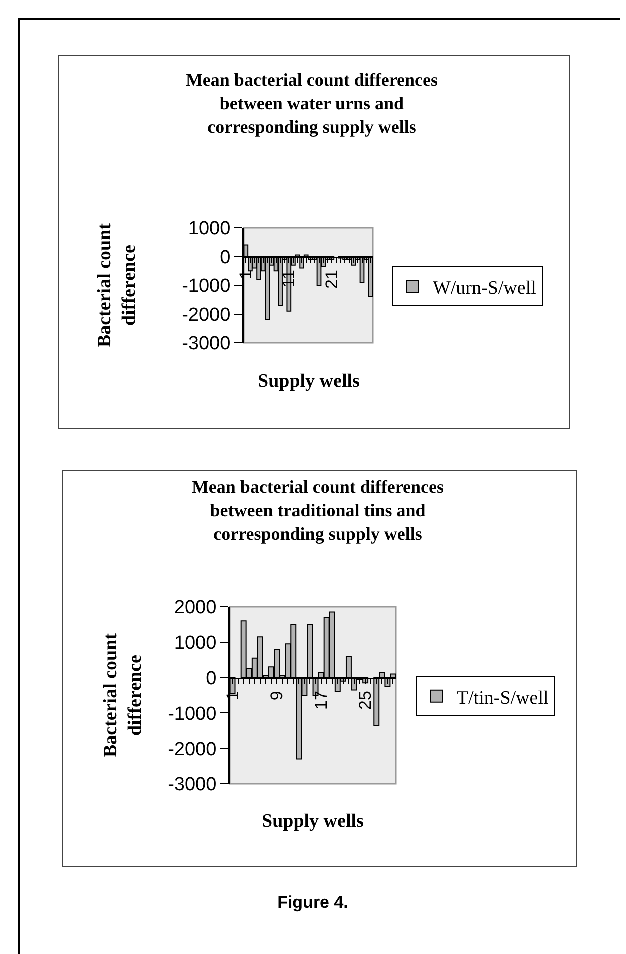 The height and width of the screenshot is (954, 626). What do you see at coordinates (321, 700) in the screenshot?
I see `x-tick-label: 17` at bounding box center [321, 700].